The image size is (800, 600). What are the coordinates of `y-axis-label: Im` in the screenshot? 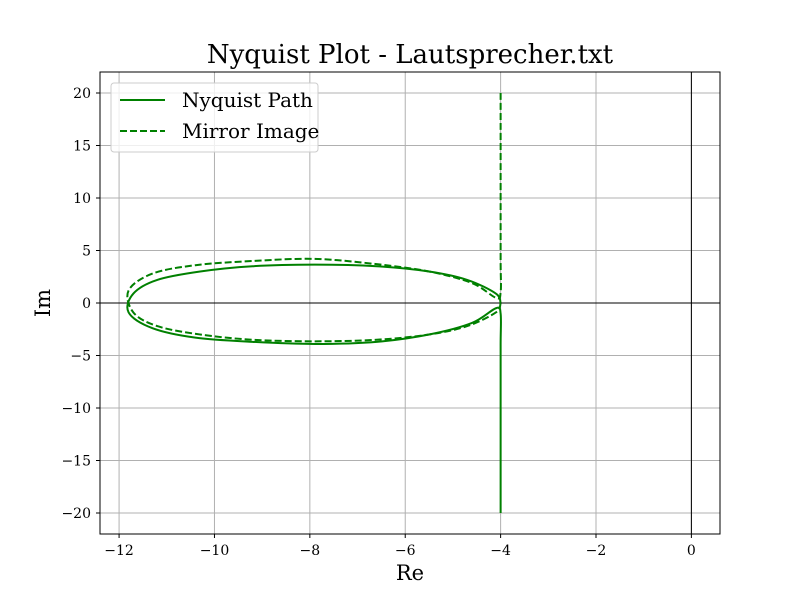 It's located at (43, 303).